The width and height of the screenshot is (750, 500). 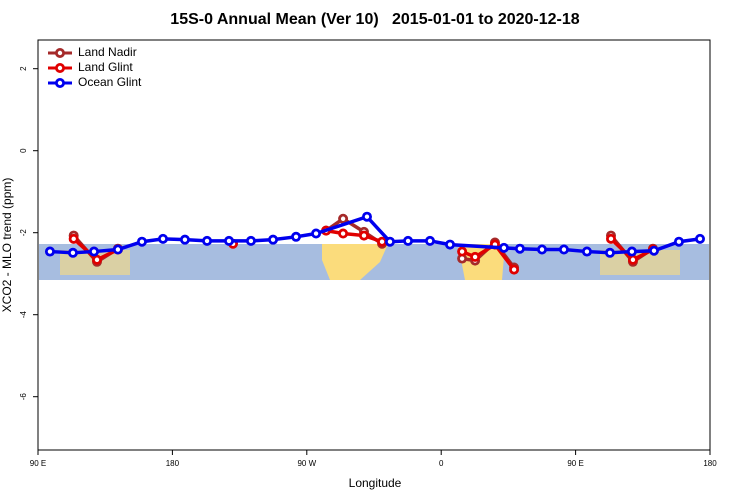 What do you see at coordinates (23, 397) in the screenshot?
I see `y-tick-label: -6` at bounding box center [23, 397].